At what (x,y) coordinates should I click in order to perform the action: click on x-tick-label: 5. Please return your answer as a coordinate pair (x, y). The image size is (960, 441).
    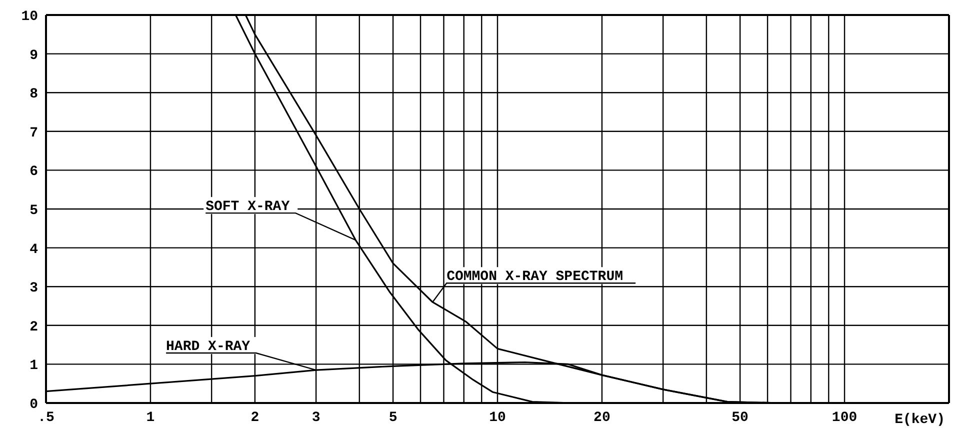
    Looking at the image, I should click on (393, 418).